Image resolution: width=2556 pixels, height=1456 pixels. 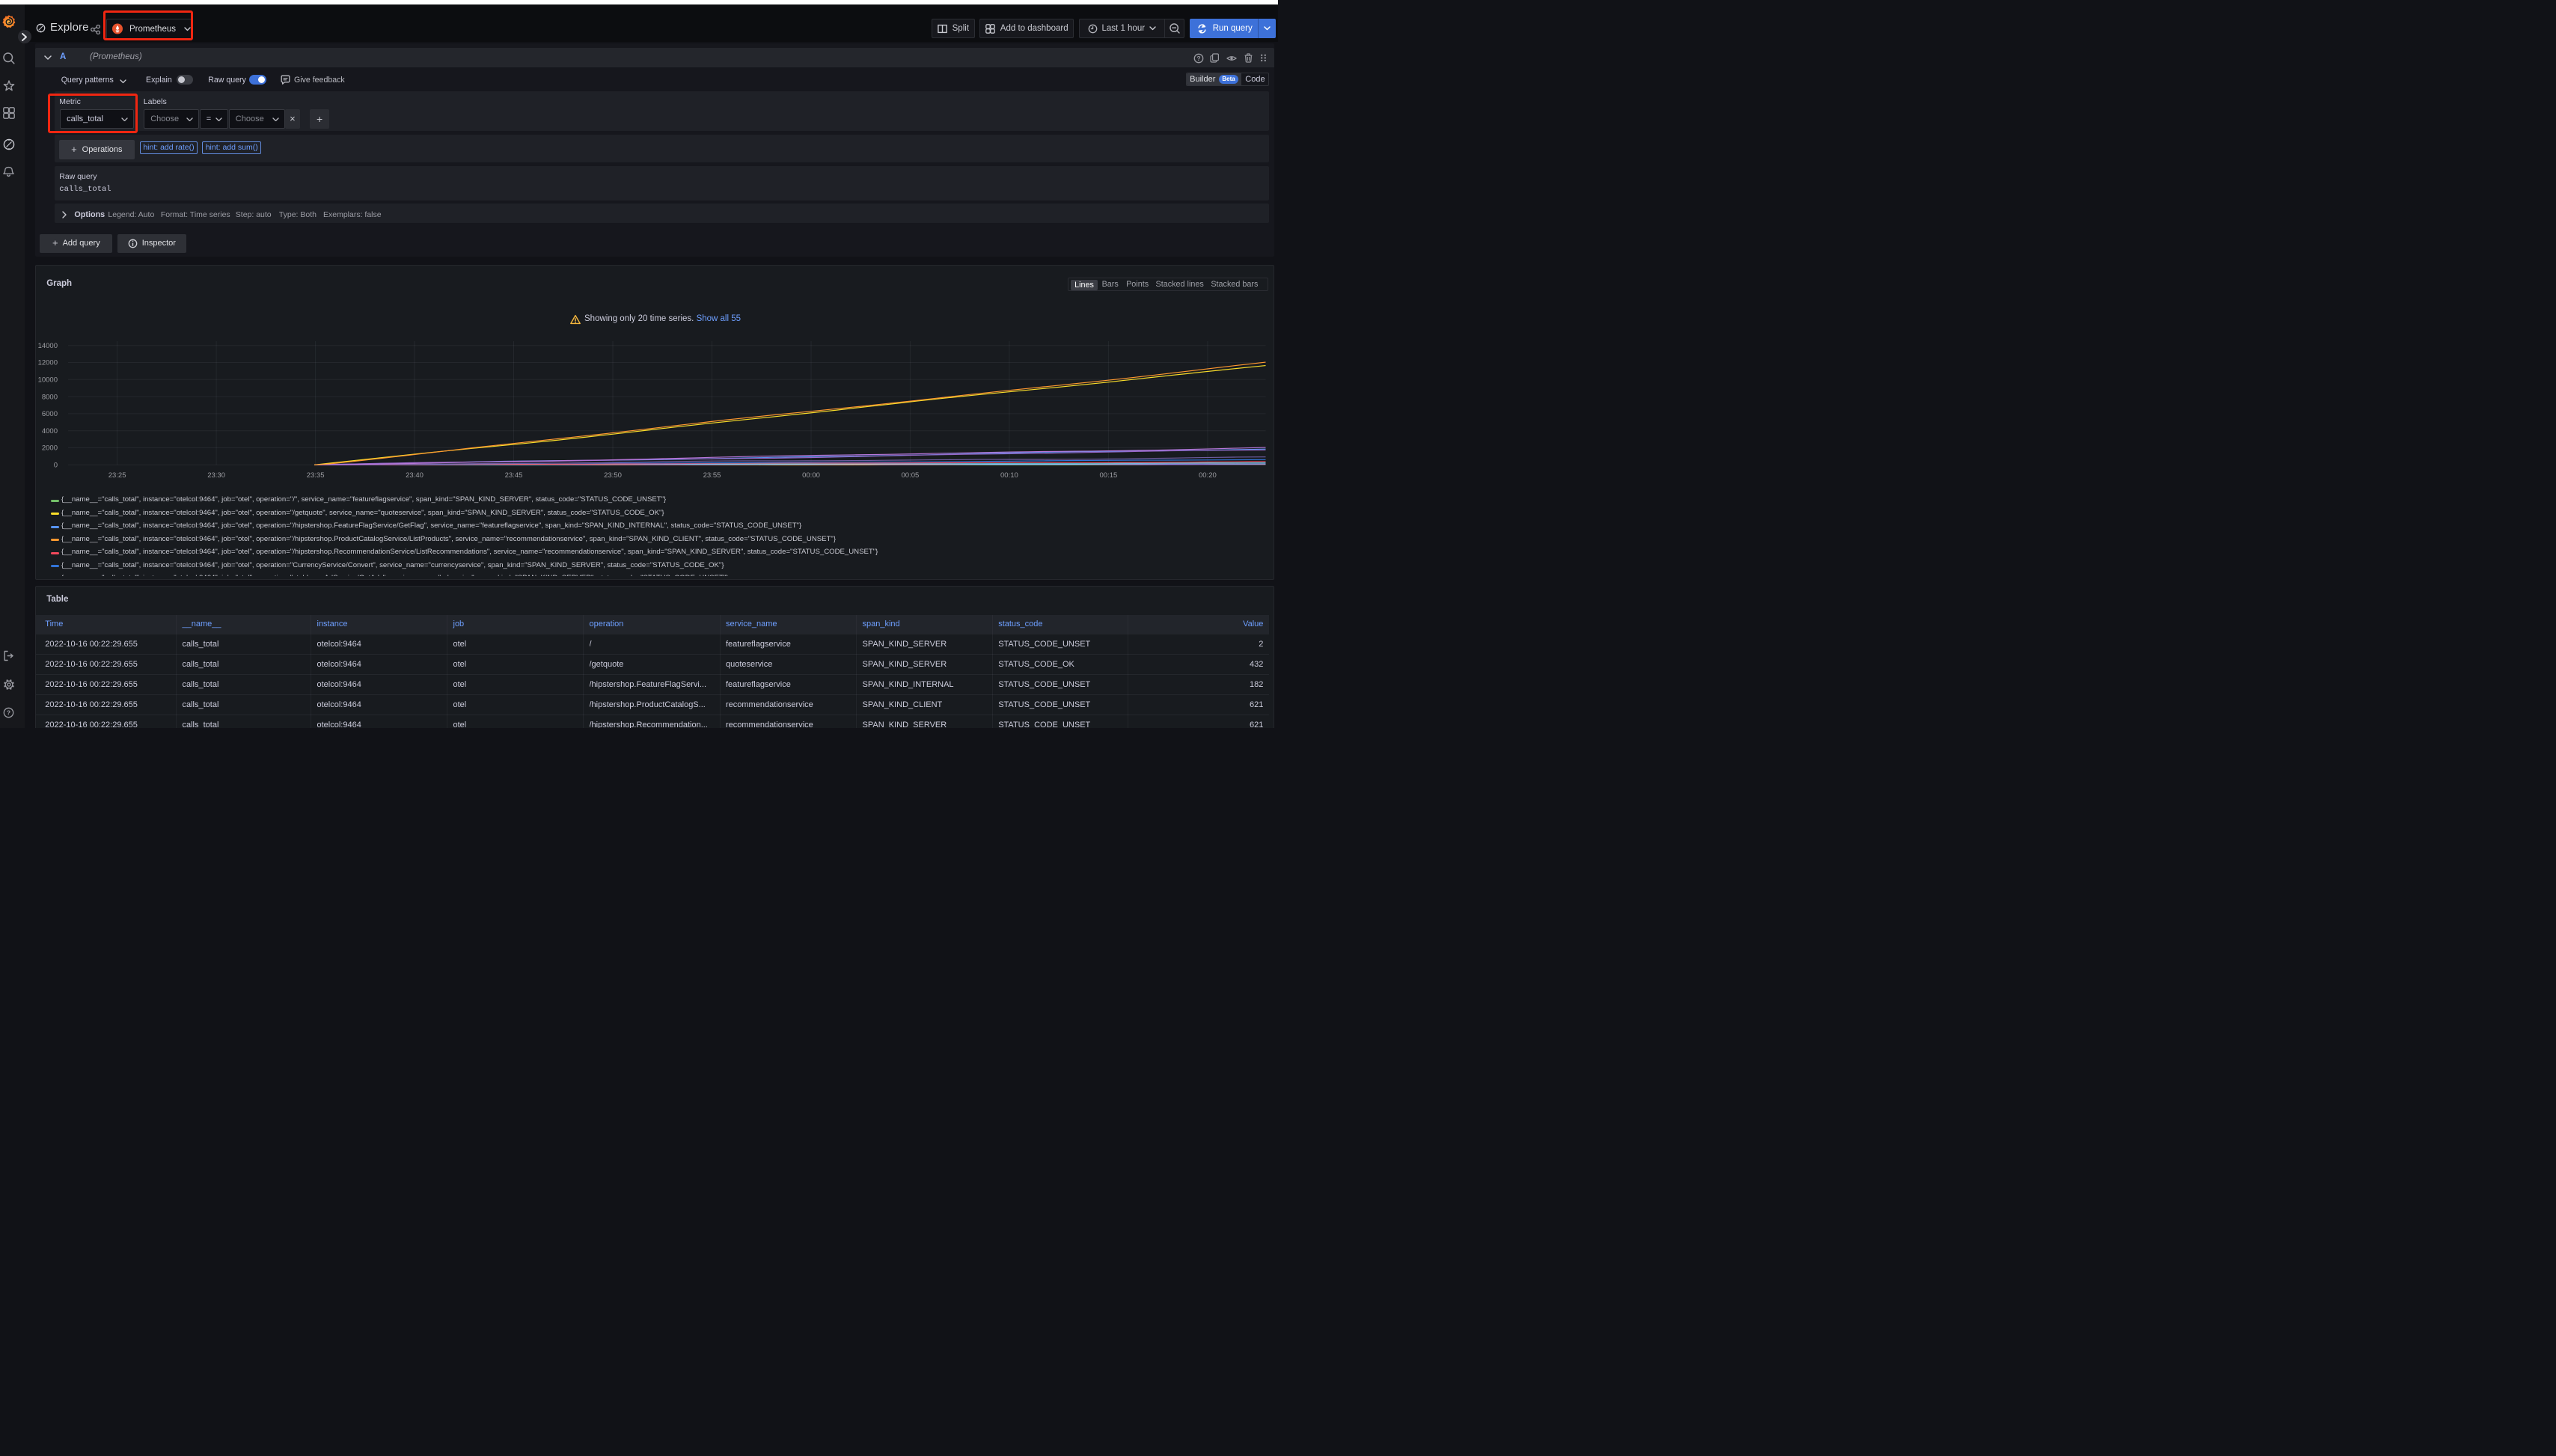 I want to click on svg-text: 23:35, so click(x=316, y=475).